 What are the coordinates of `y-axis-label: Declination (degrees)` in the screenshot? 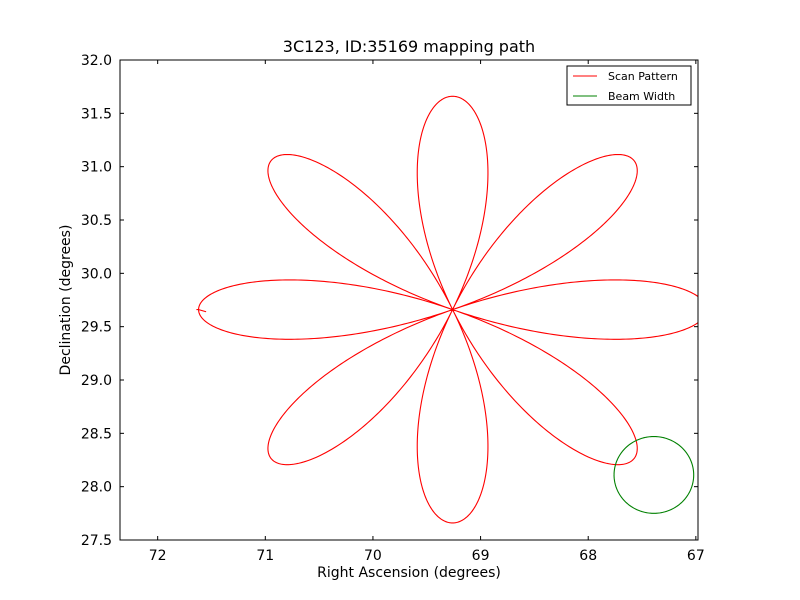 It's located at (66, 300).